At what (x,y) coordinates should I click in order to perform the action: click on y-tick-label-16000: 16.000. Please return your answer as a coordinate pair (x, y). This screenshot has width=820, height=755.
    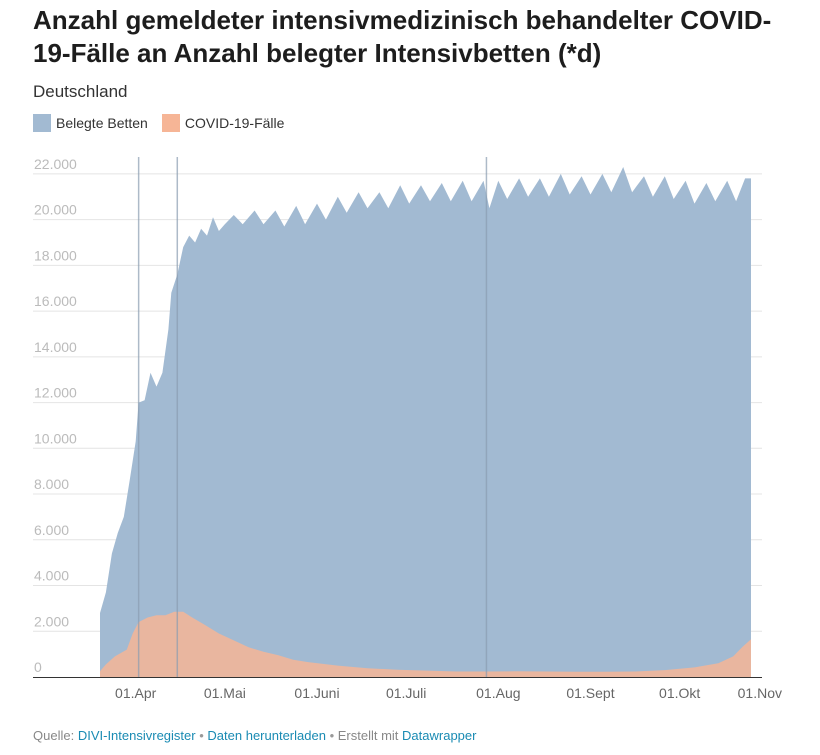
    Looking at the image, I should click on (55, 301).